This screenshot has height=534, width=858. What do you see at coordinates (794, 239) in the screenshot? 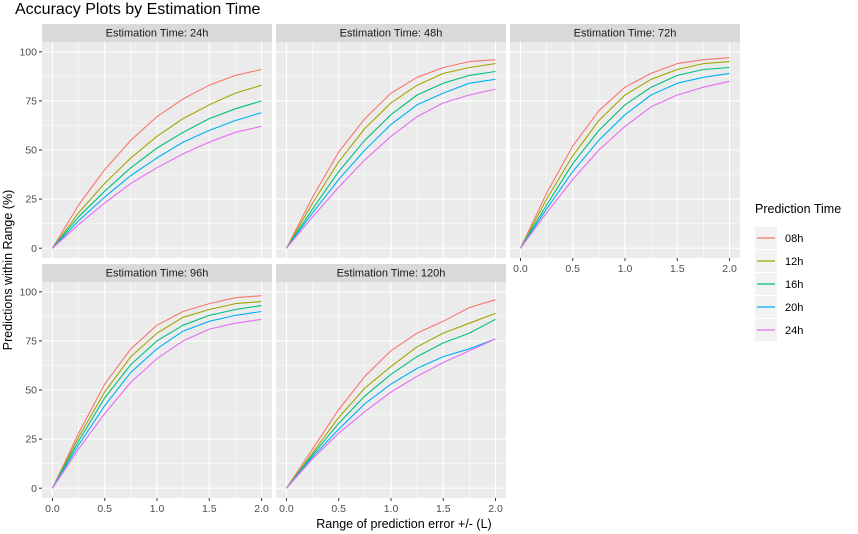
I see `legend-label: 08h` at bounding box center [794, 239].